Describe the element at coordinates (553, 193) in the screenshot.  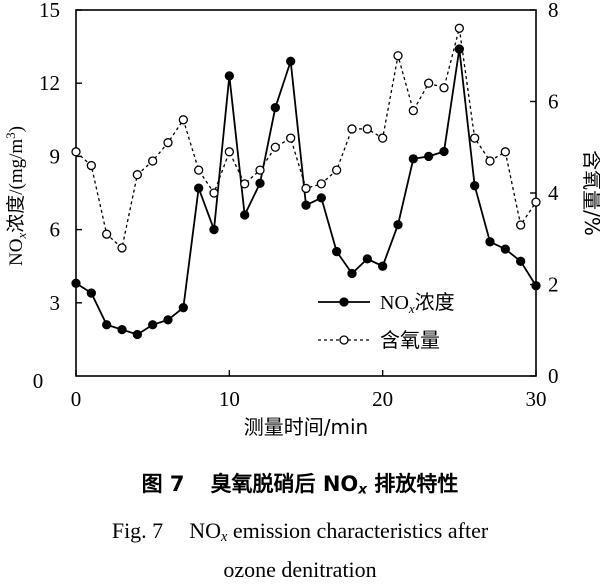
I see `y-right-tick-label: 4` at that location.